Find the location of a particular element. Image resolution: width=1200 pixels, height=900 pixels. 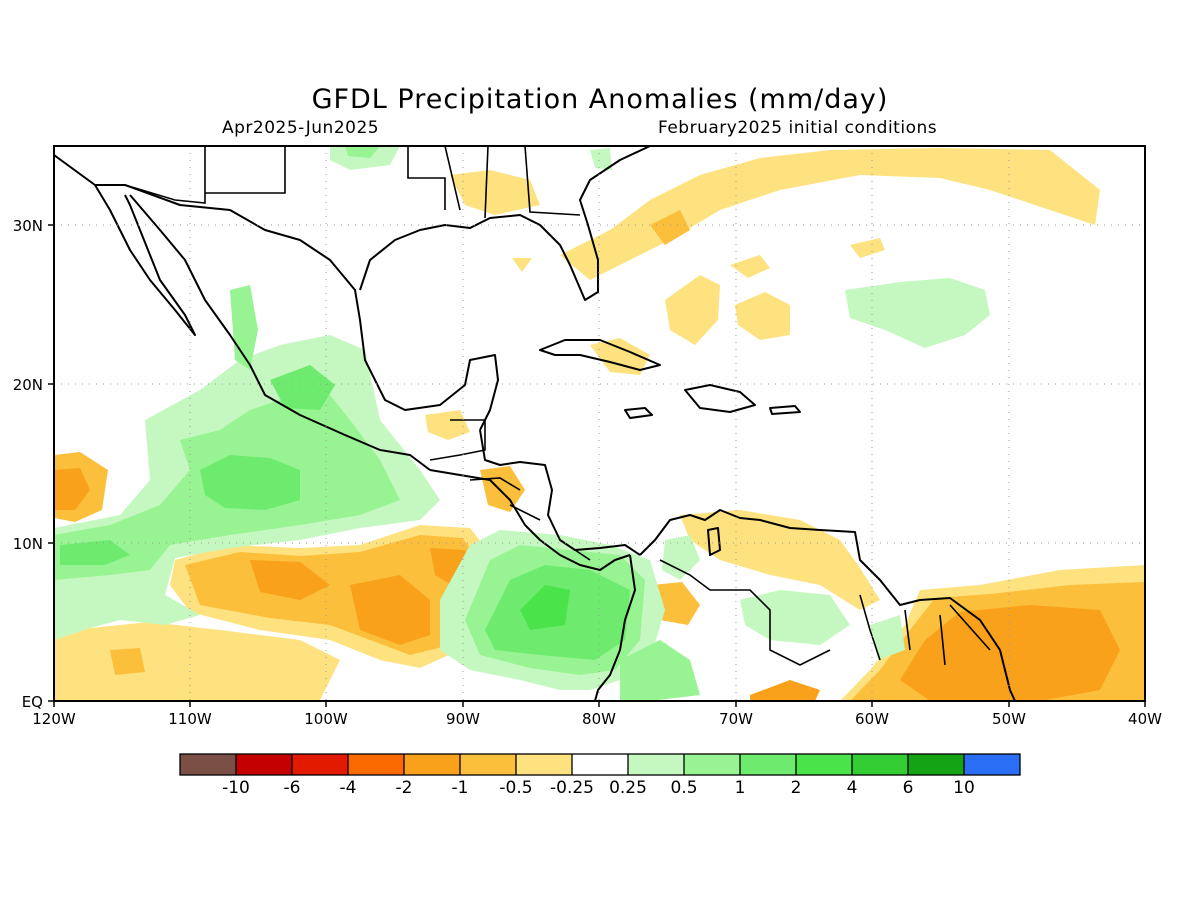

central-america-caribbean is located at coordinates (560, 492).